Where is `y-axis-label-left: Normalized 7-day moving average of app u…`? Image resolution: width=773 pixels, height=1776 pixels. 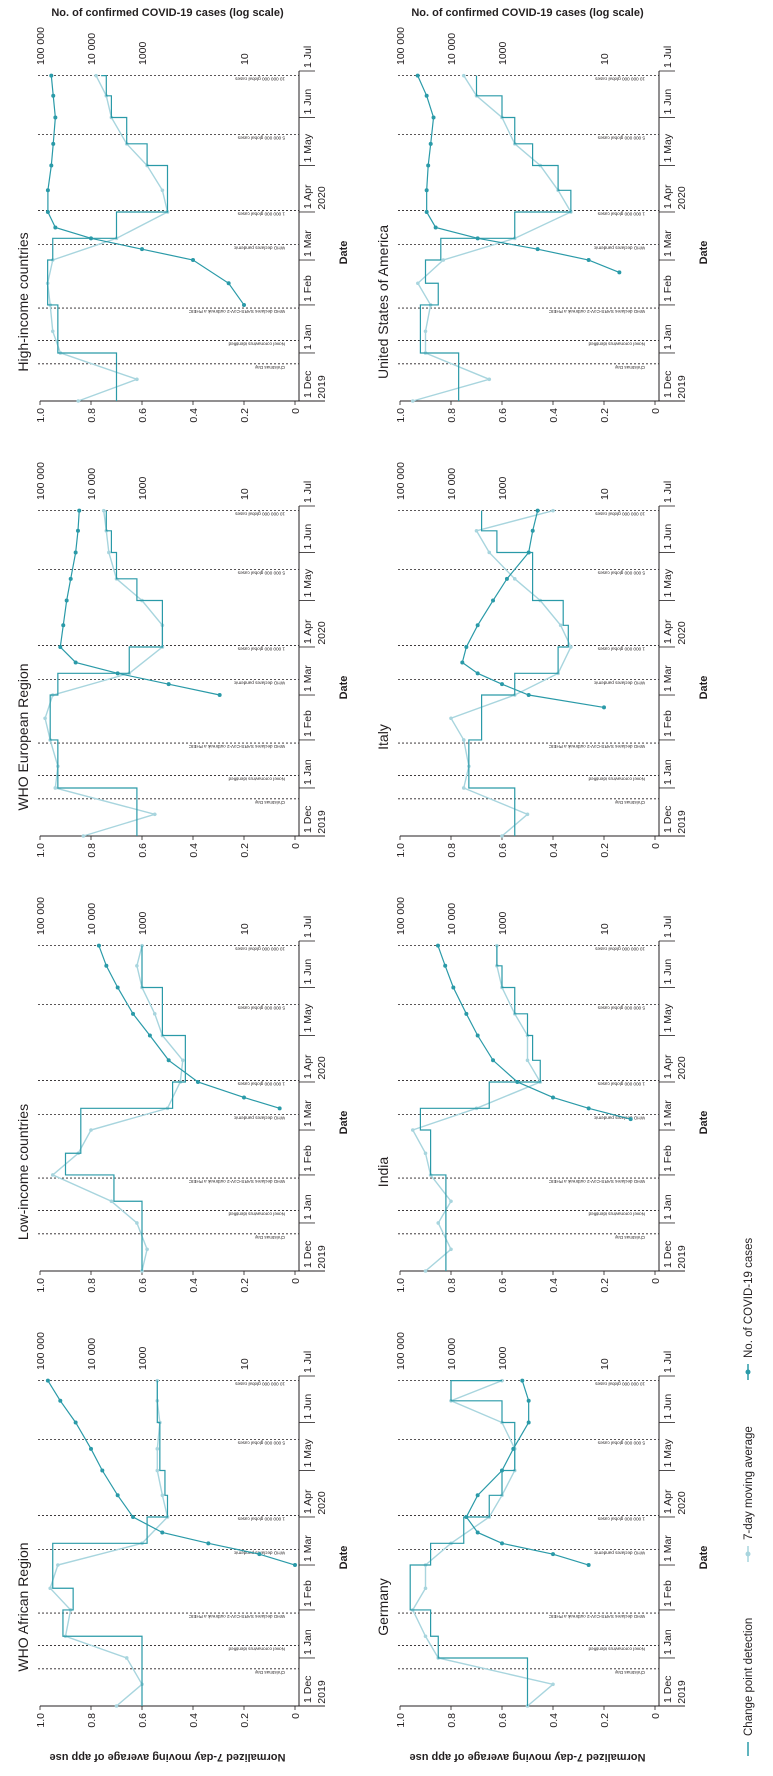 y-axis-label-left: Normalized 7-day moving average of app u… is located at coordinates (168, 1757).